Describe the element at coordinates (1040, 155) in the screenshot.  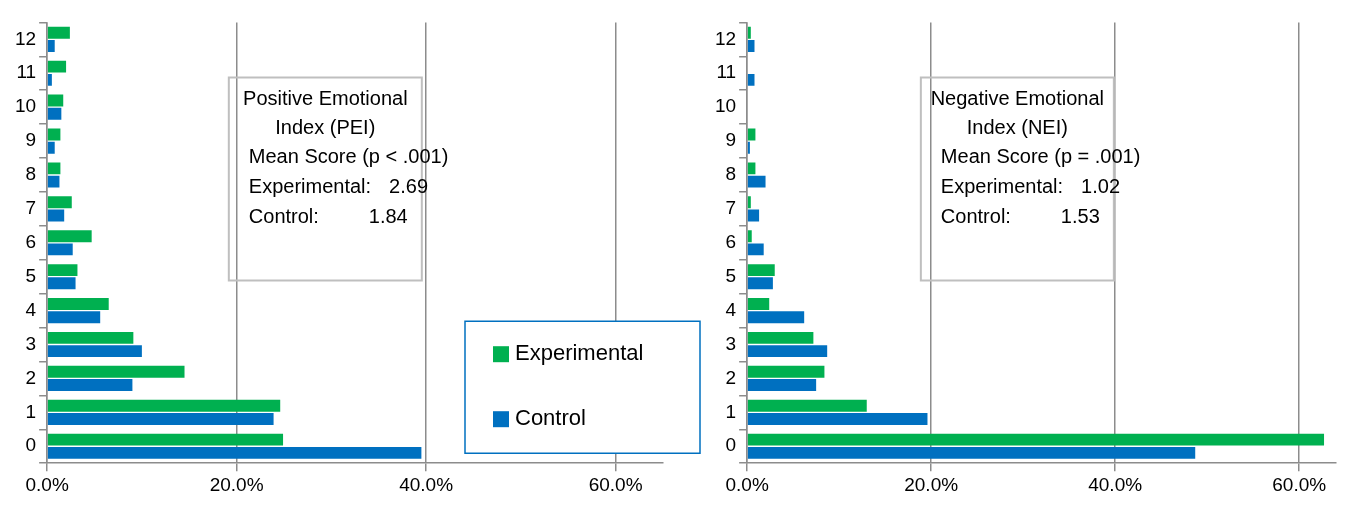
I see `annotation: Mean Score (p = .001)` at that location.